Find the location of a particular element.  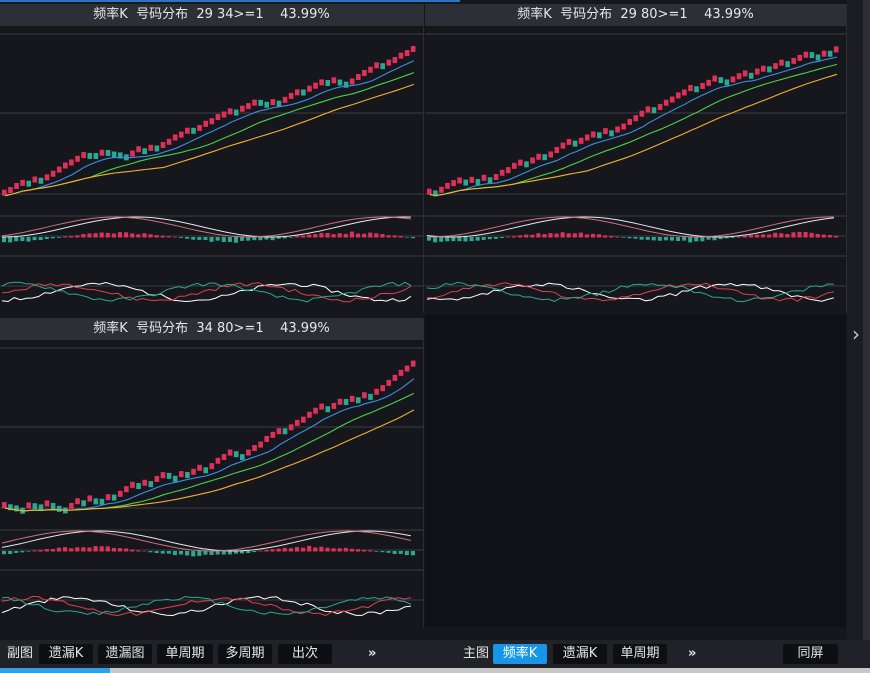

sub-missing-chart-button: 遗漏图 is located at coordinates (125, 654).